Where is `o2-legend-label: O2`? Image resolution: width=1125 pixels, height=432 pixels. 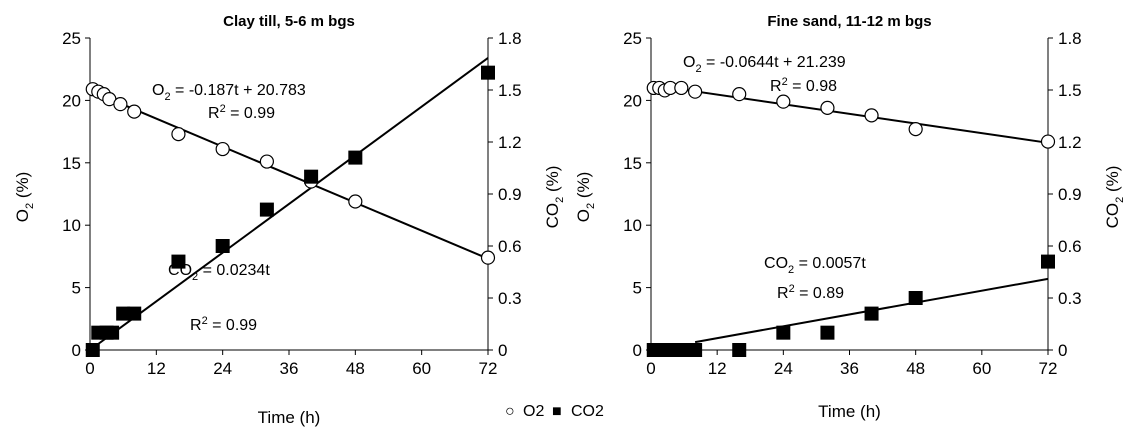
o2-legend-label: O2 is located at coordinates (533, 411).